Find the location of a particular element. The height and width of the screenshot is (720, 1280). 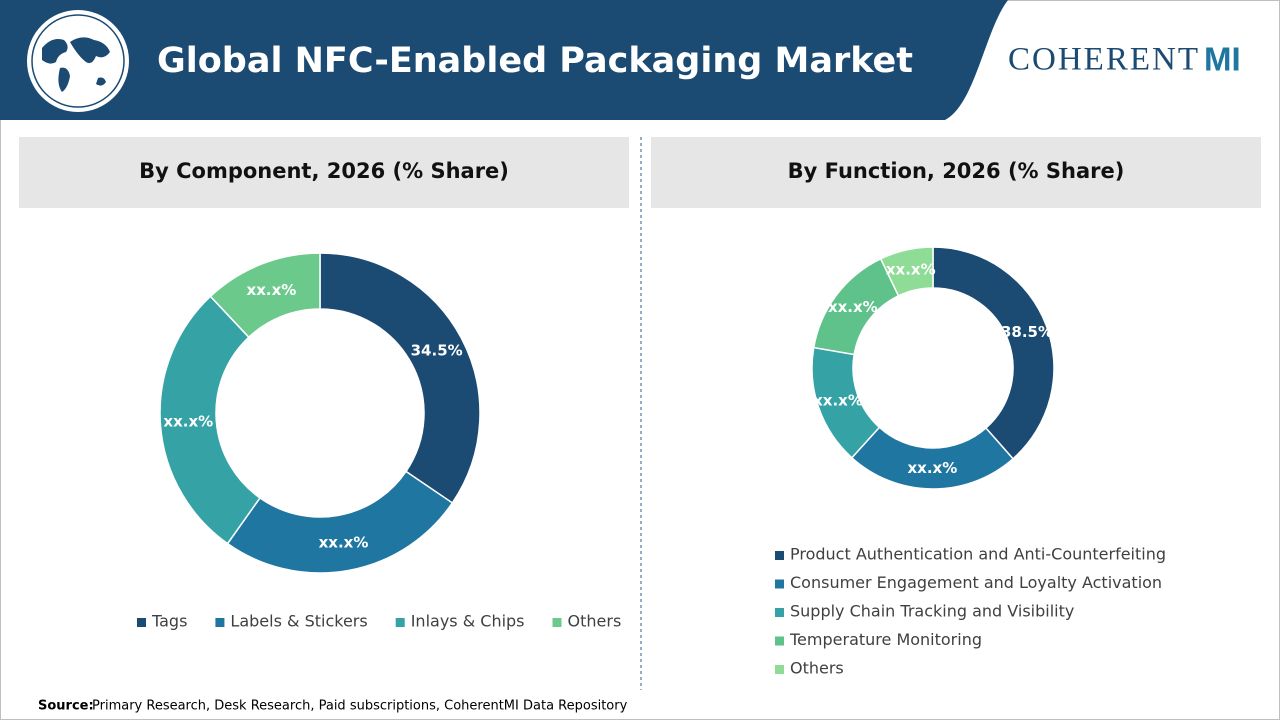

logo: COHERENT MI is located at coordinates (1124, 59).